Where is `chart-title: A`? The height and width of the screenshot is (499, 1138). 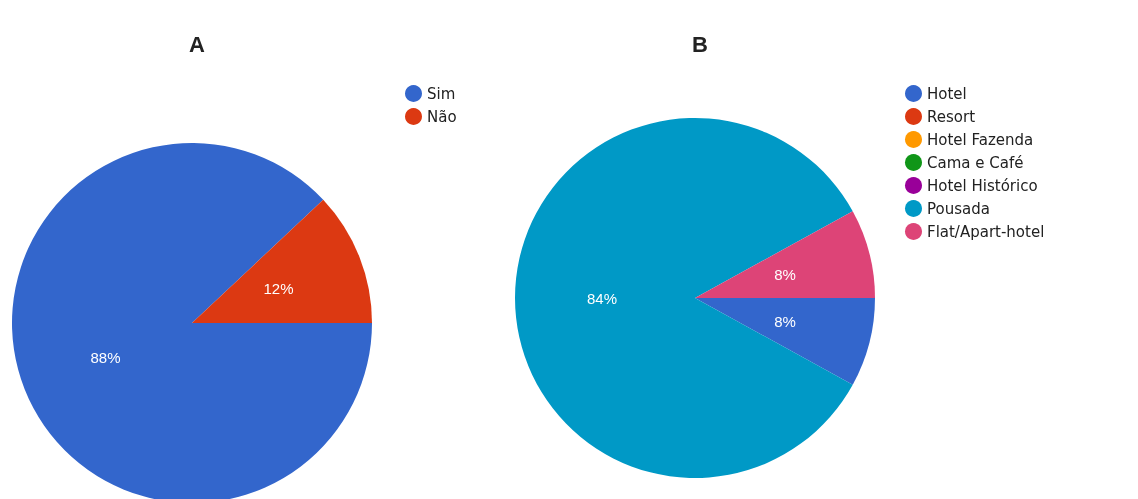 chart-title: A is located at coordinates (197, 44).